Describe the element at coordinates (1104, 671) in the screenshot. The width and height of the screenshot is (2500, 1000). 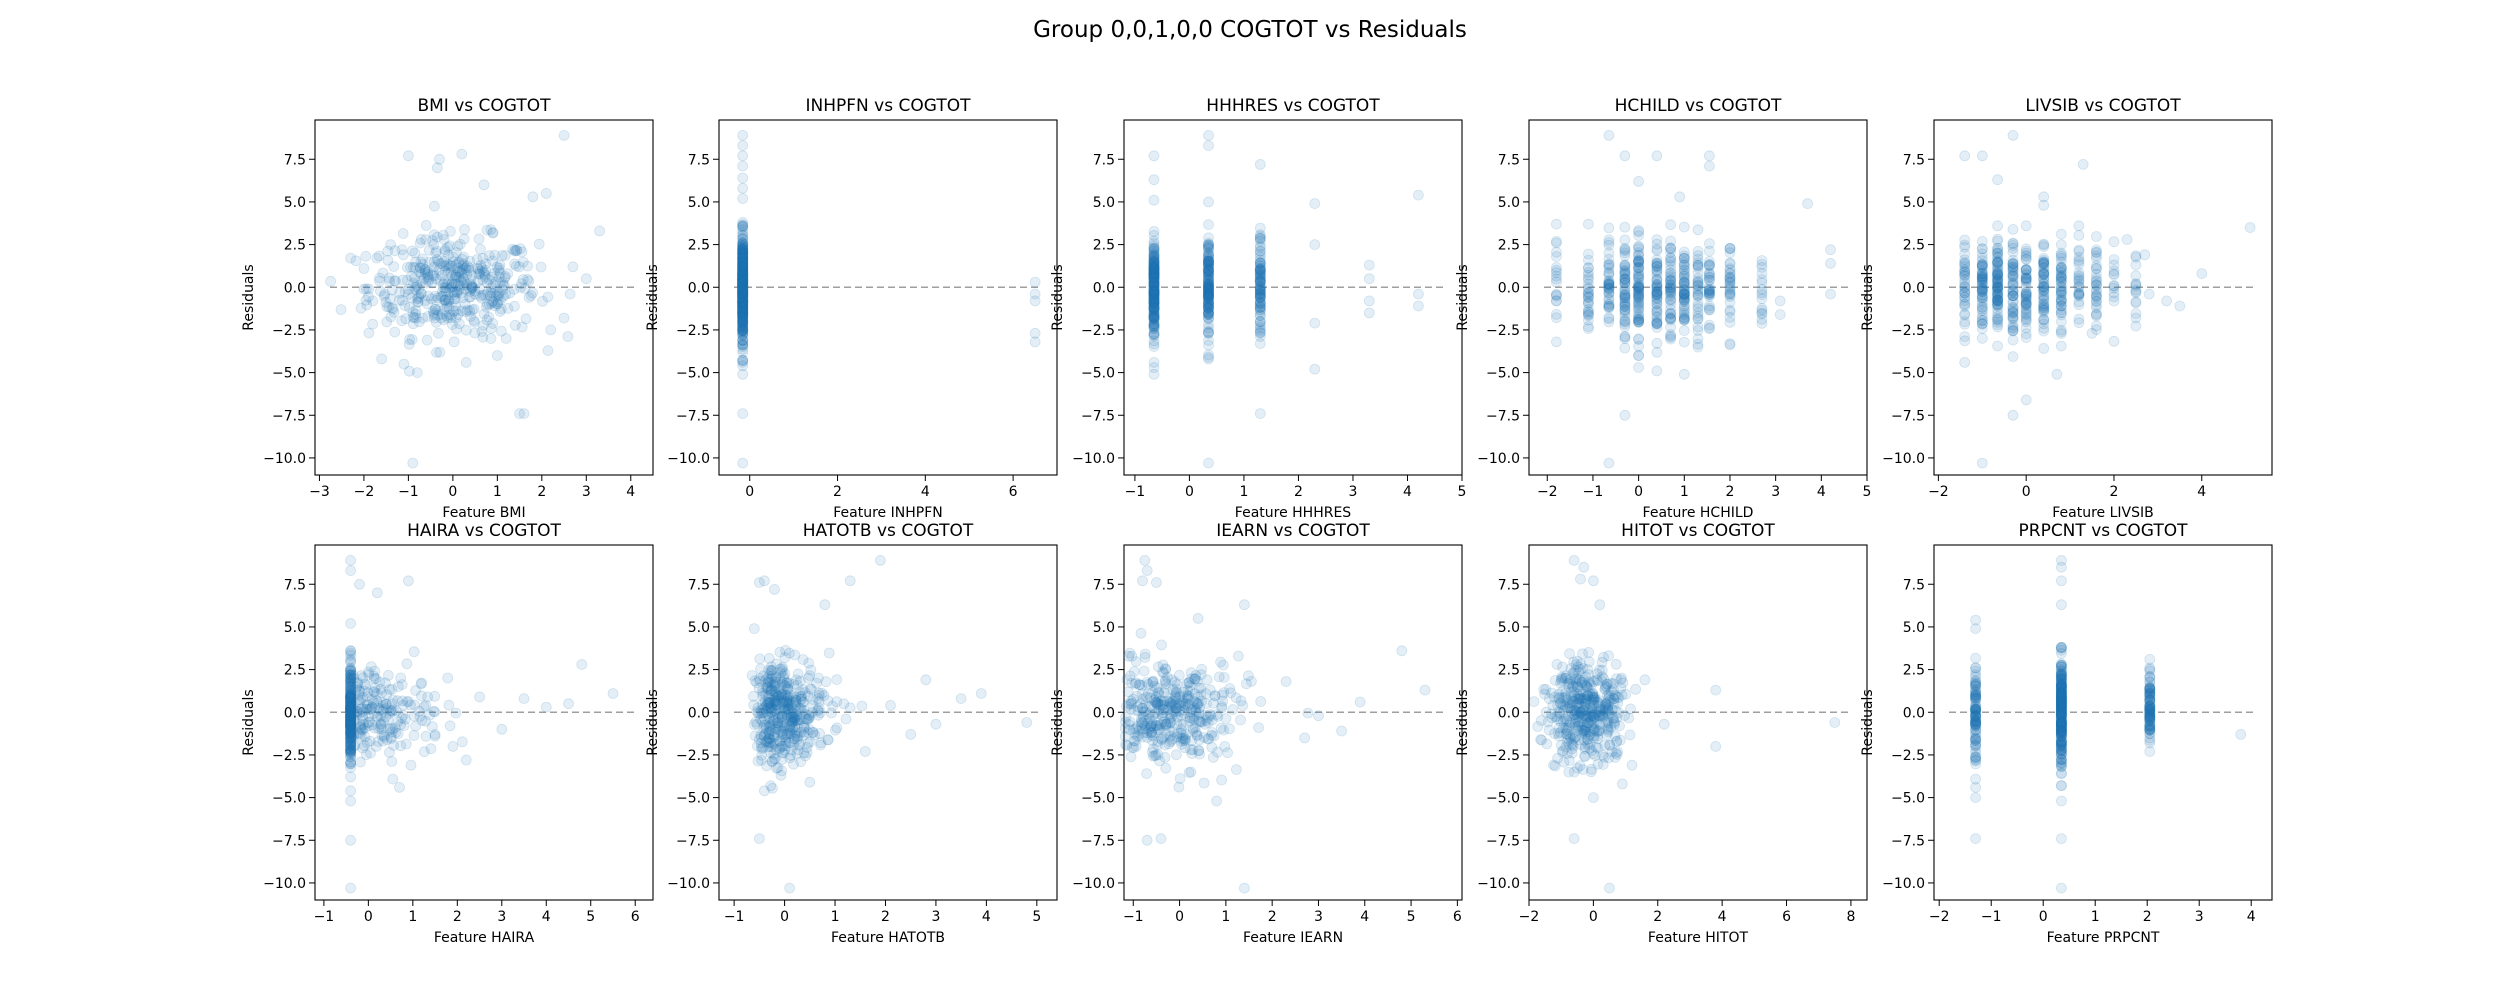
I see `y-tick-label: 2.5` at that location.